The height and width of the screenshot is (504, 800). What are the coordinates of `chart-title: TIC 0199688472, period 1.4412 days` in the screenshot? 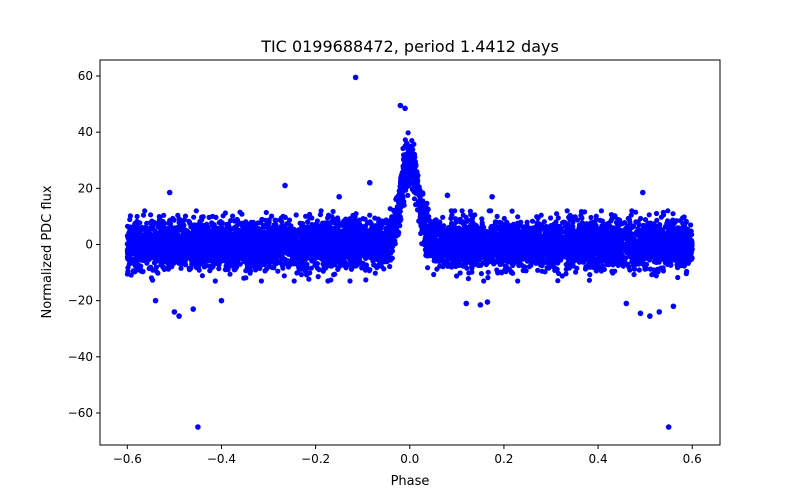 It's located at (409, 46).